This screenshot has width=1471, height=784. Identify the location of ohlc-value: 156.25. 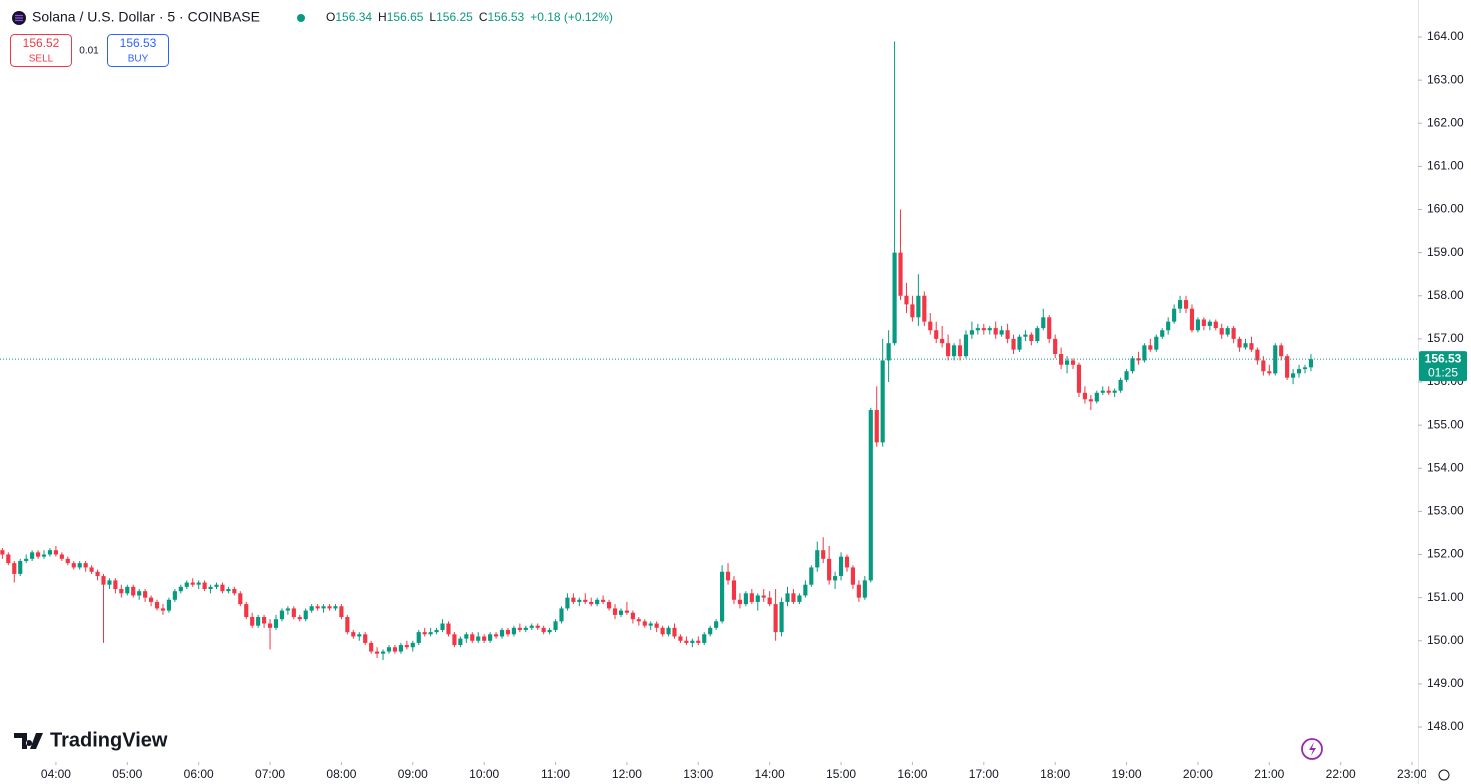
(454, 17).